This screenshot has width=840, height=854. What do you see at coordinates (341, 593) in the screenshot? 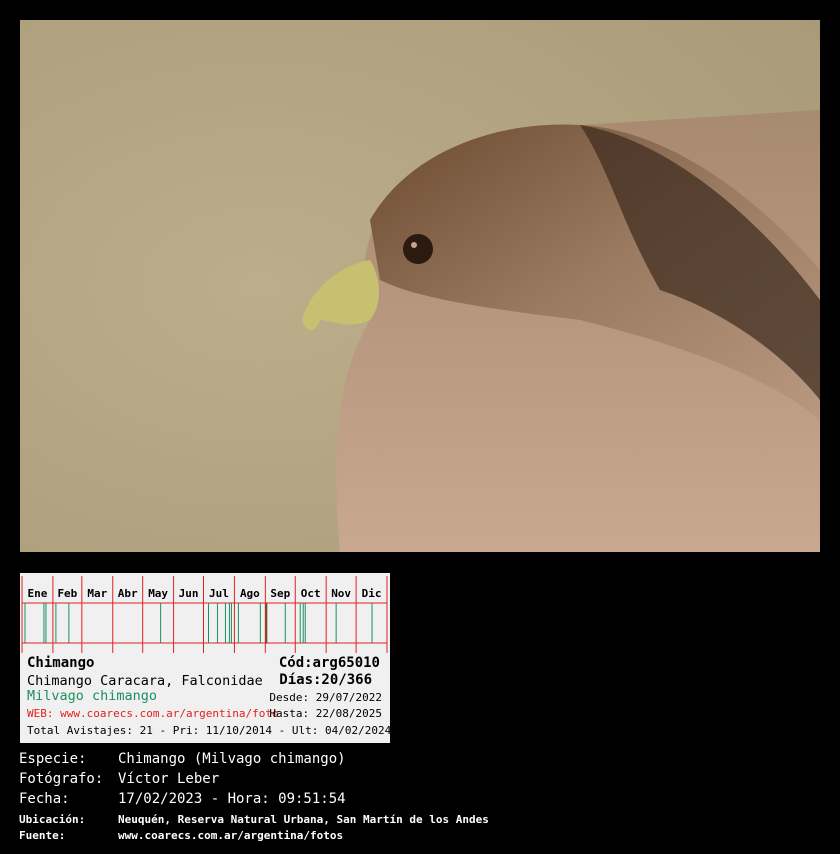
I see `month-label-nov: Nov` at bounding box center [341, 593].